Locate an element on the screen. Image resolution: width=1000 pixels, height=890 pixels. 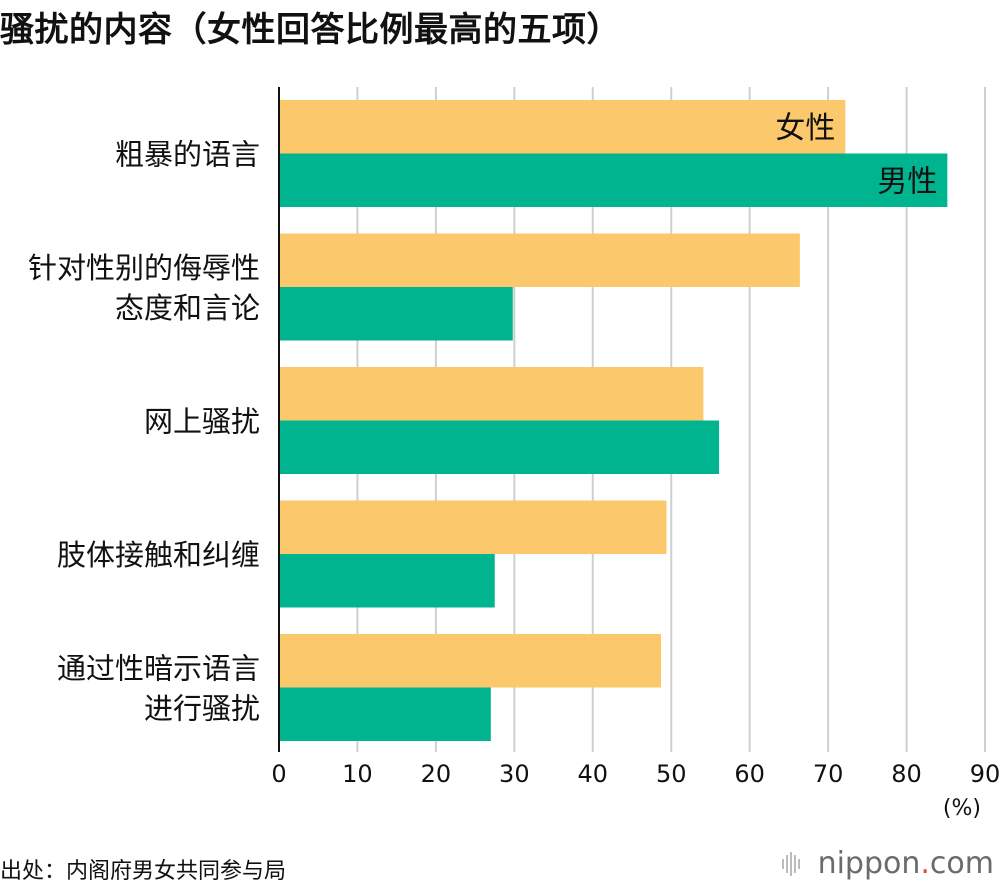
category-label: 肢体接触和纠缠 is located at coordinates (158, 555).